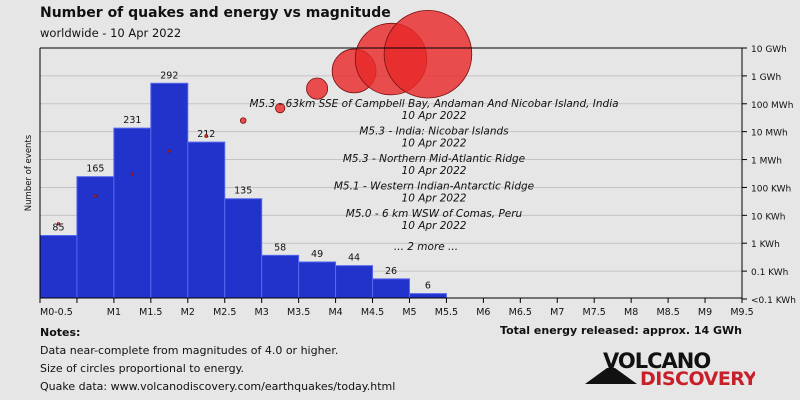  Describe the element at coordinates (769, 134) in the screenshot. I see `energy-tick-label: 10 MWh` at that location.